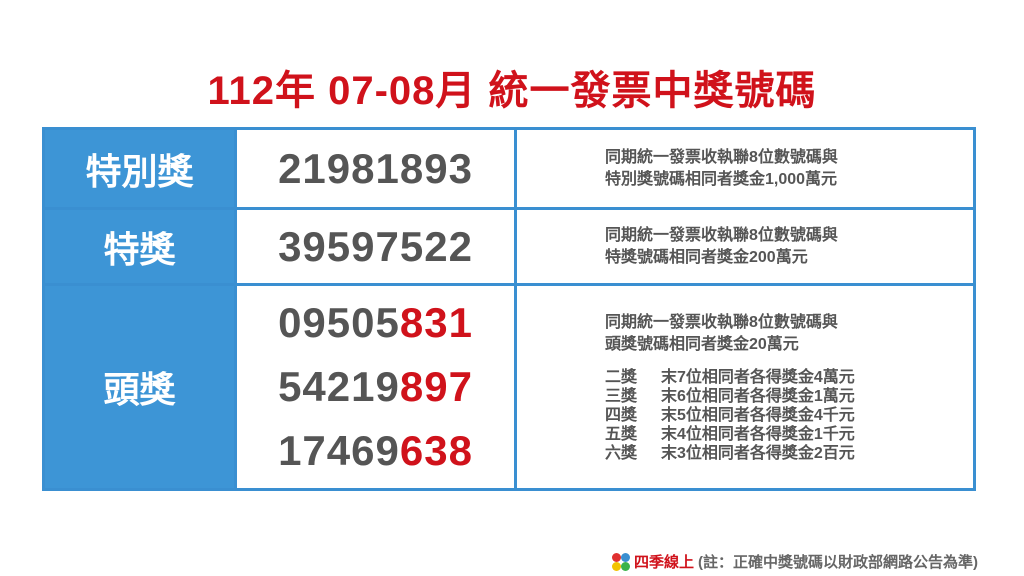 This screenshot has height=576, width=1024. Describe the element at coordinates (702, 344) in the screenshot. I see `desc-line: 頭獎號碼相同者獎金20萬元` at that location.